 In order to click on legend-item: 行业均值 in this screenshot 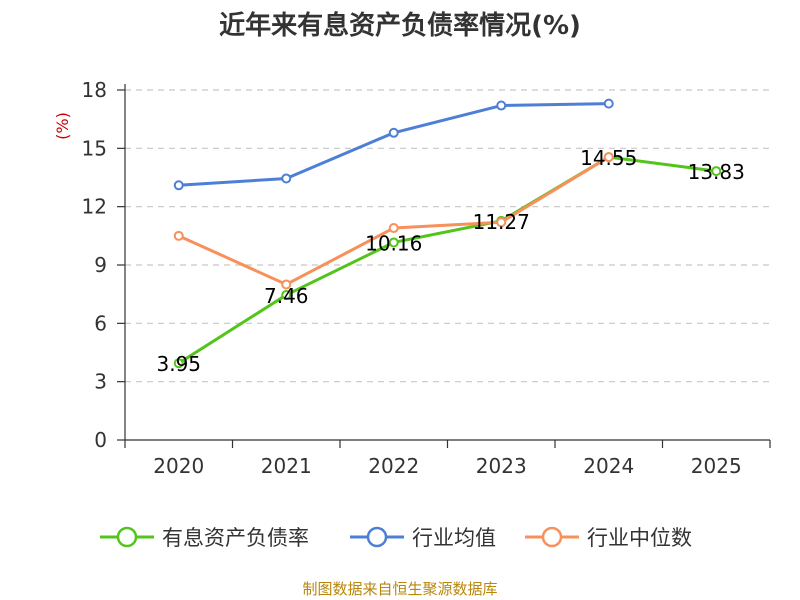, I will do `click(423, 538)`.